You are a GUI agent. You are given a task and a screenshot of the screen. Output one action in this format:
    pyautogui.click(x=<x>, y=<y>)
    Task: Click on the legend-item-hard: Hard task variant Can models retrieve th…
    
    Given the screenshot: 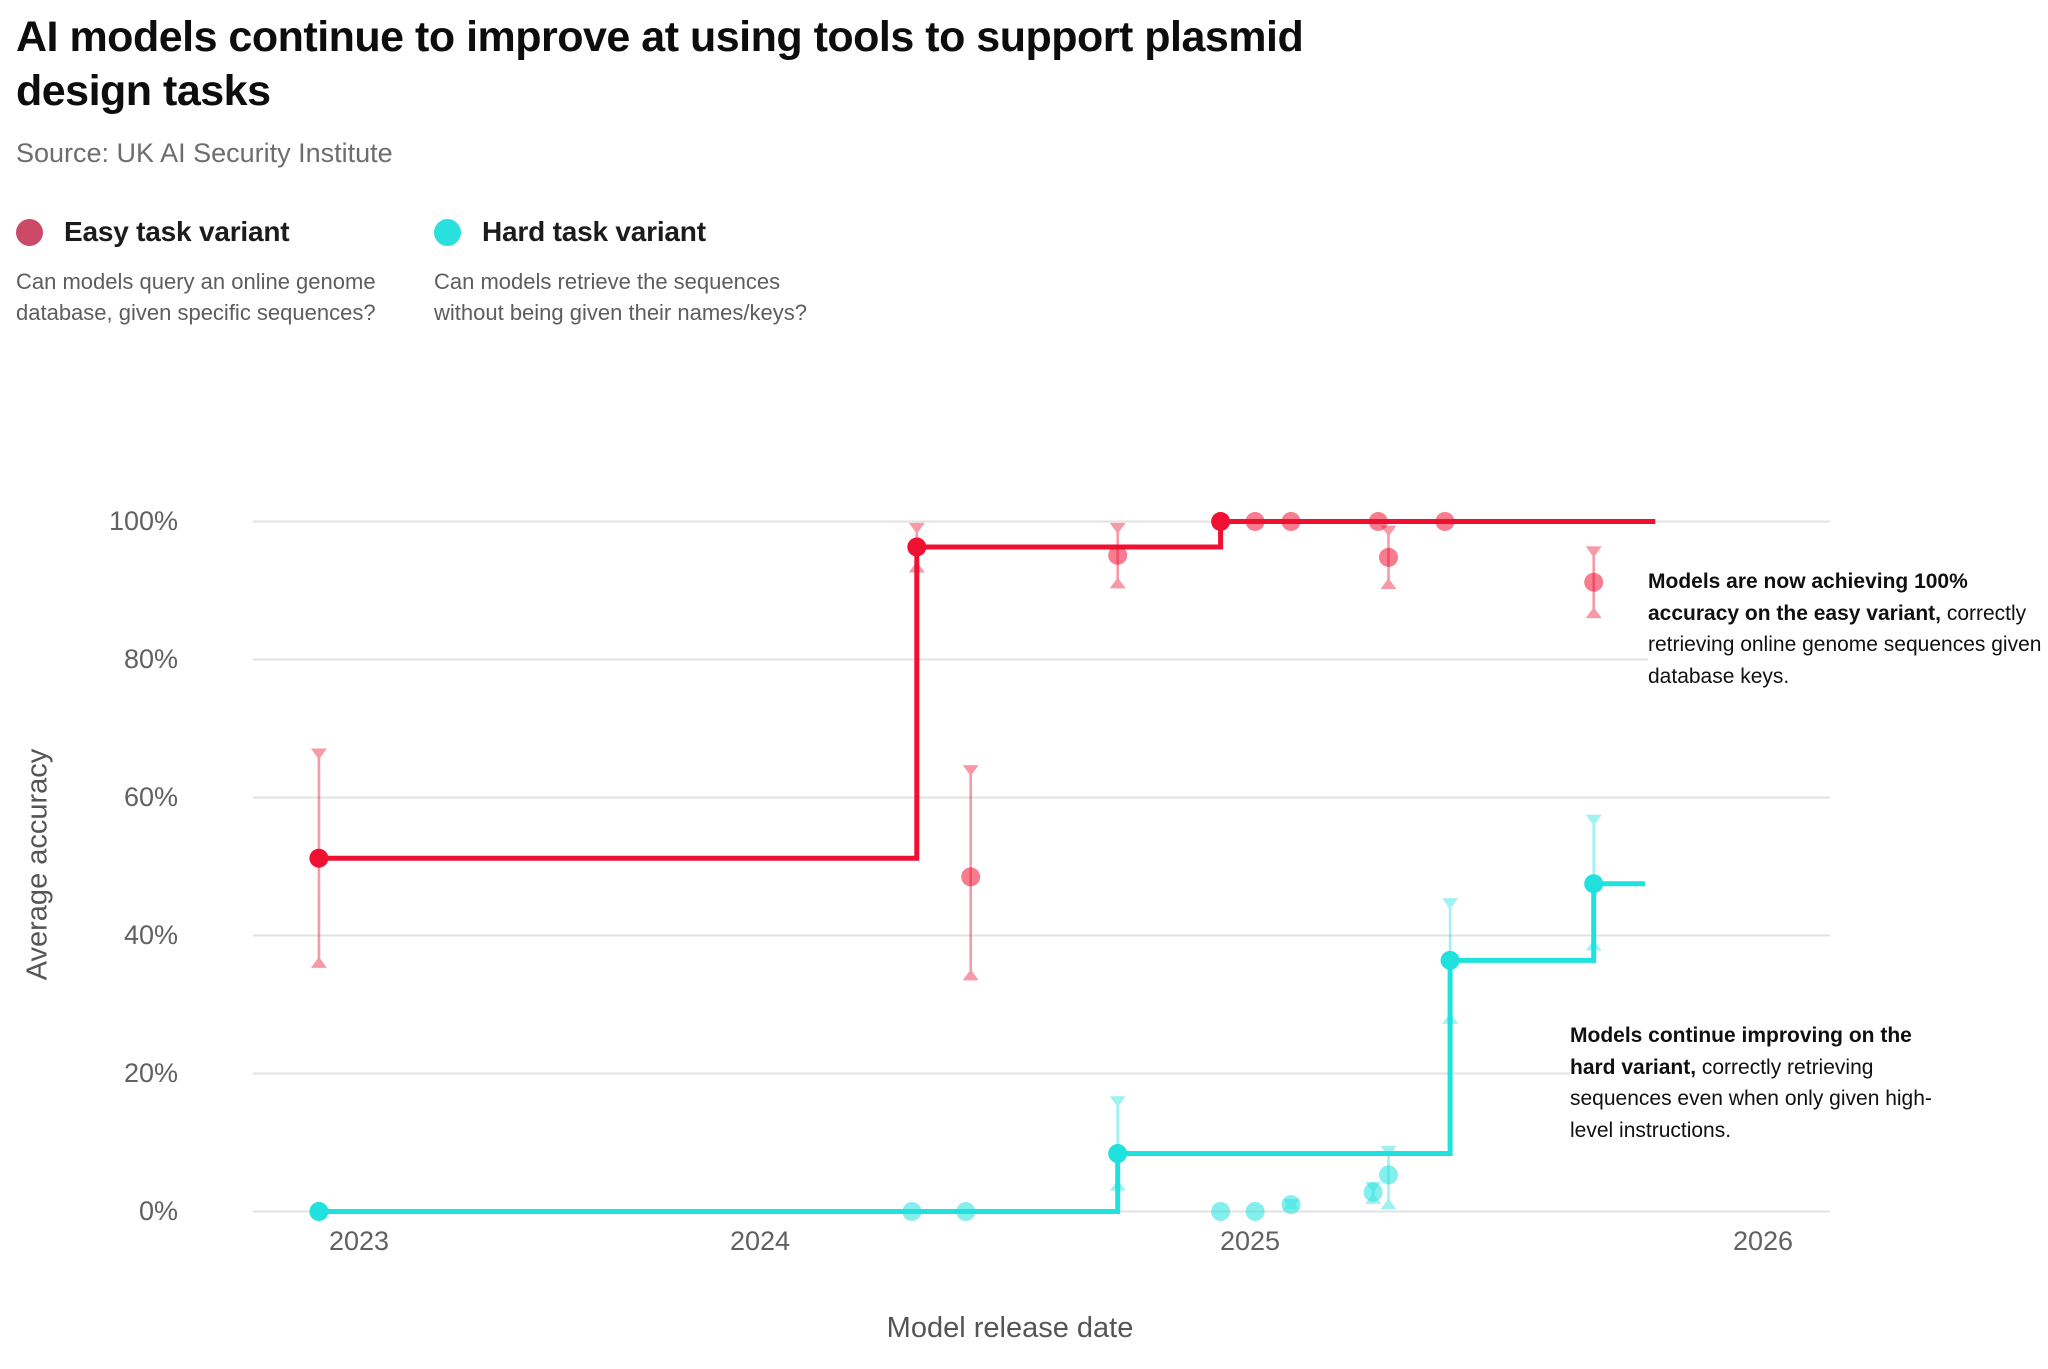 What is the action you would take?
    pyautogui.click(x=620, y=272)
    